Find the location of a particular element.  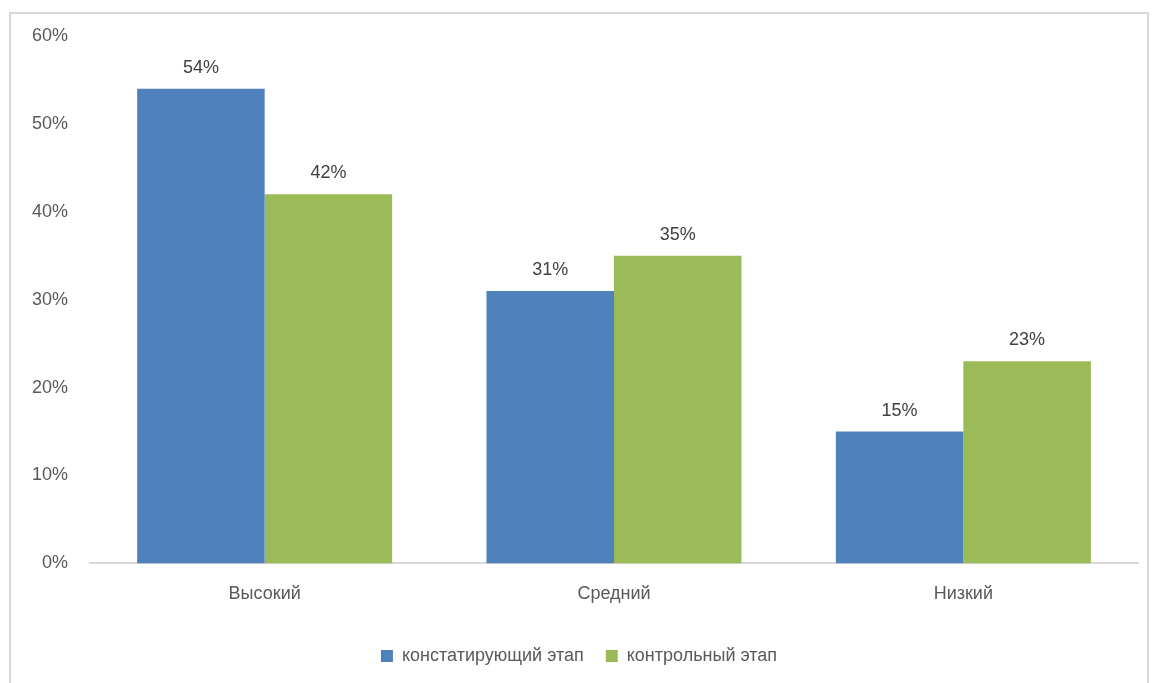

y-tick-label: 60% is located at coordinates (49, 34).